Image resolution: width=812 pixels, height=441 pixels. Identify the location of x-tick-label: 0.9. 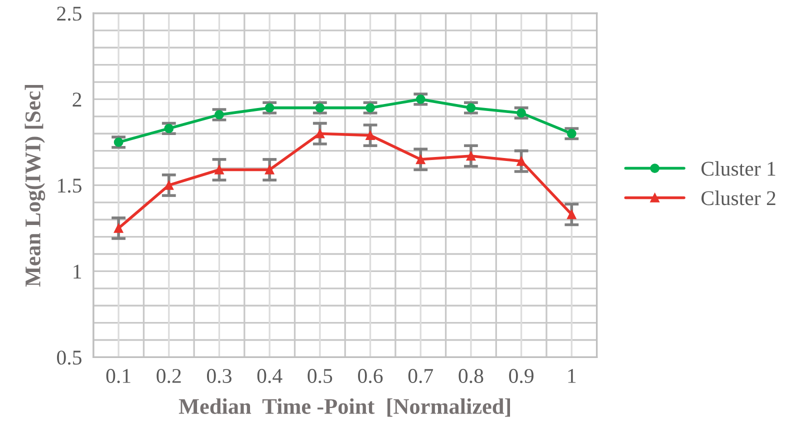
(521, 376).